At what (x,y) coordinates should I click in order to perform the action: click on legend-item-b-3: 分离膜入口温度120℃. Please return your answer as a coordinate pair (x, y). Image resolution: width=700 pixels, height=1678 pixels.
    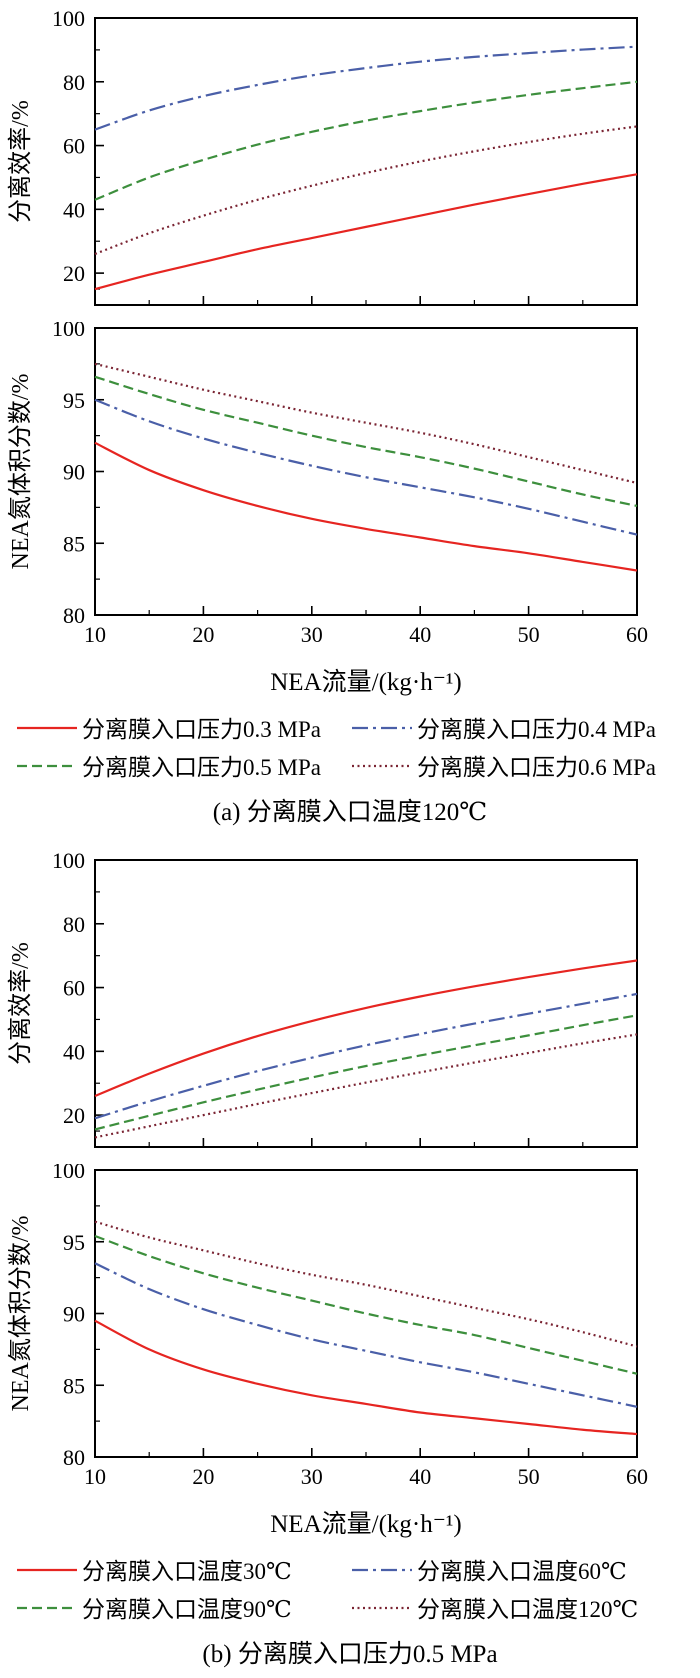
    Looking at the image, I should click on (517, 1607).